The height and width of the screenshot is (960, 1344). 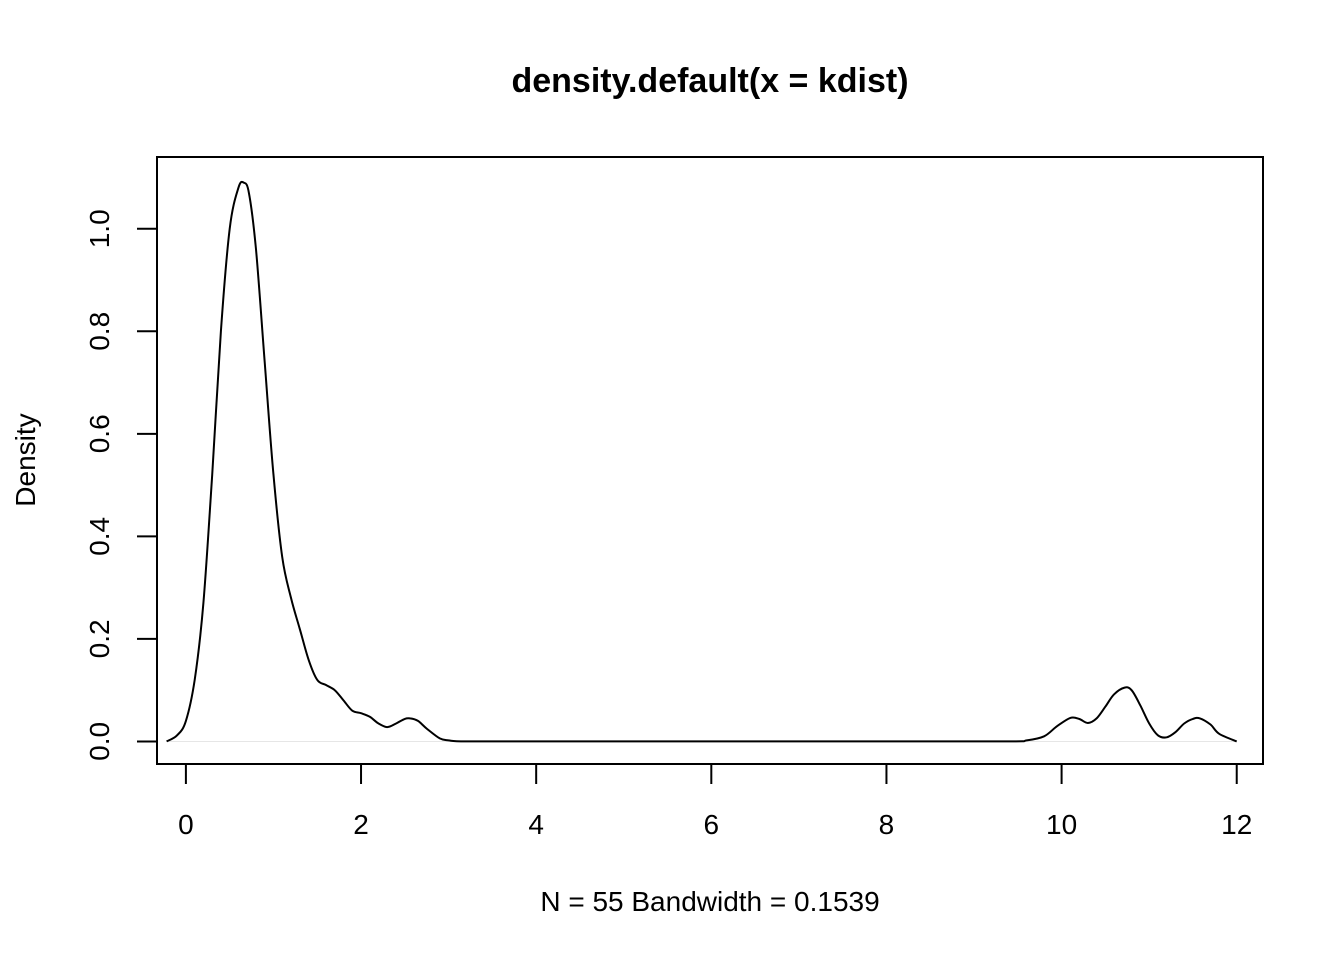 What do you see at coordinates (99, 741) in the screenshot?
I see `y-tick-label: 0.0` at bounding box center [99, 741].